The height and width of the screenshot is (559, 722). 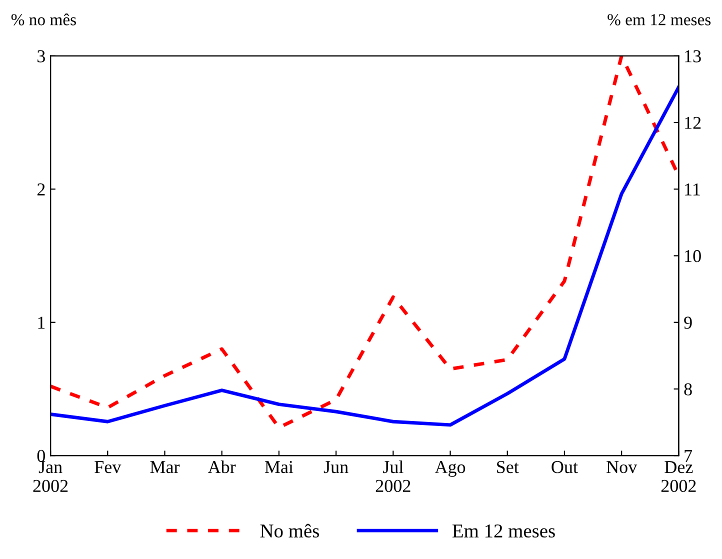 What do you see at coordinates (693, 56) in the screenshot?
I see `y2-tick-label: 13` at bounding box center [693, 56].